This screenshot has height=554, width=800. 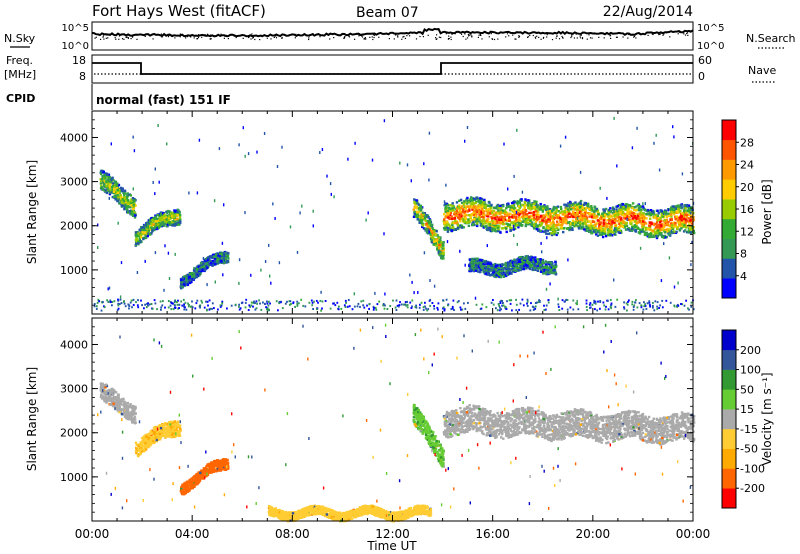 I want to click on freq-label: Freq., so click(x=19, y=60).